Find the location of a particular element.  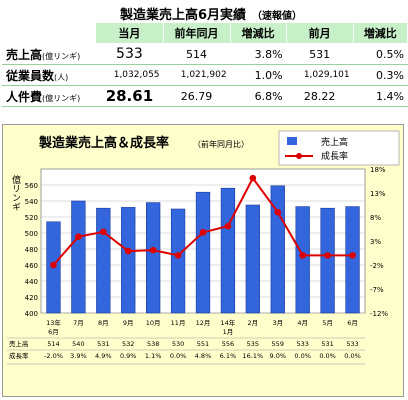

legend-point-swatch is located at coordinates (299, 156).